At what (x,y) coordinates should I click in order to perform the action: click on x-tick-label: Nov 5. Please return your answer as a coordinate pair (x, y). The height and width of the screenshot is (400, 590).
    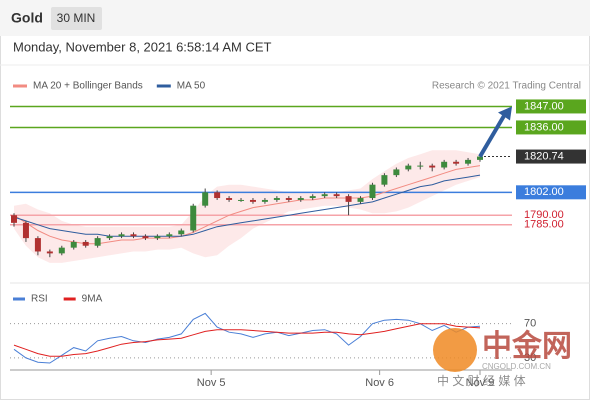
    Looking at the image, I should click on (211, 383).